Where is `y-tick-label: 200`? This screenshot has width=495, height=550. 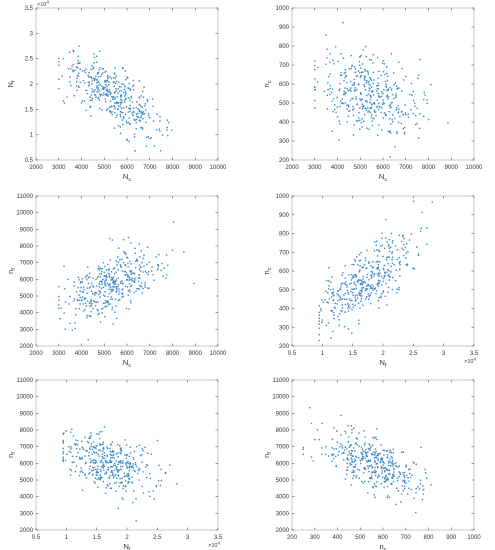
y-tick-label: 200 is located at coordinates (284, 347).